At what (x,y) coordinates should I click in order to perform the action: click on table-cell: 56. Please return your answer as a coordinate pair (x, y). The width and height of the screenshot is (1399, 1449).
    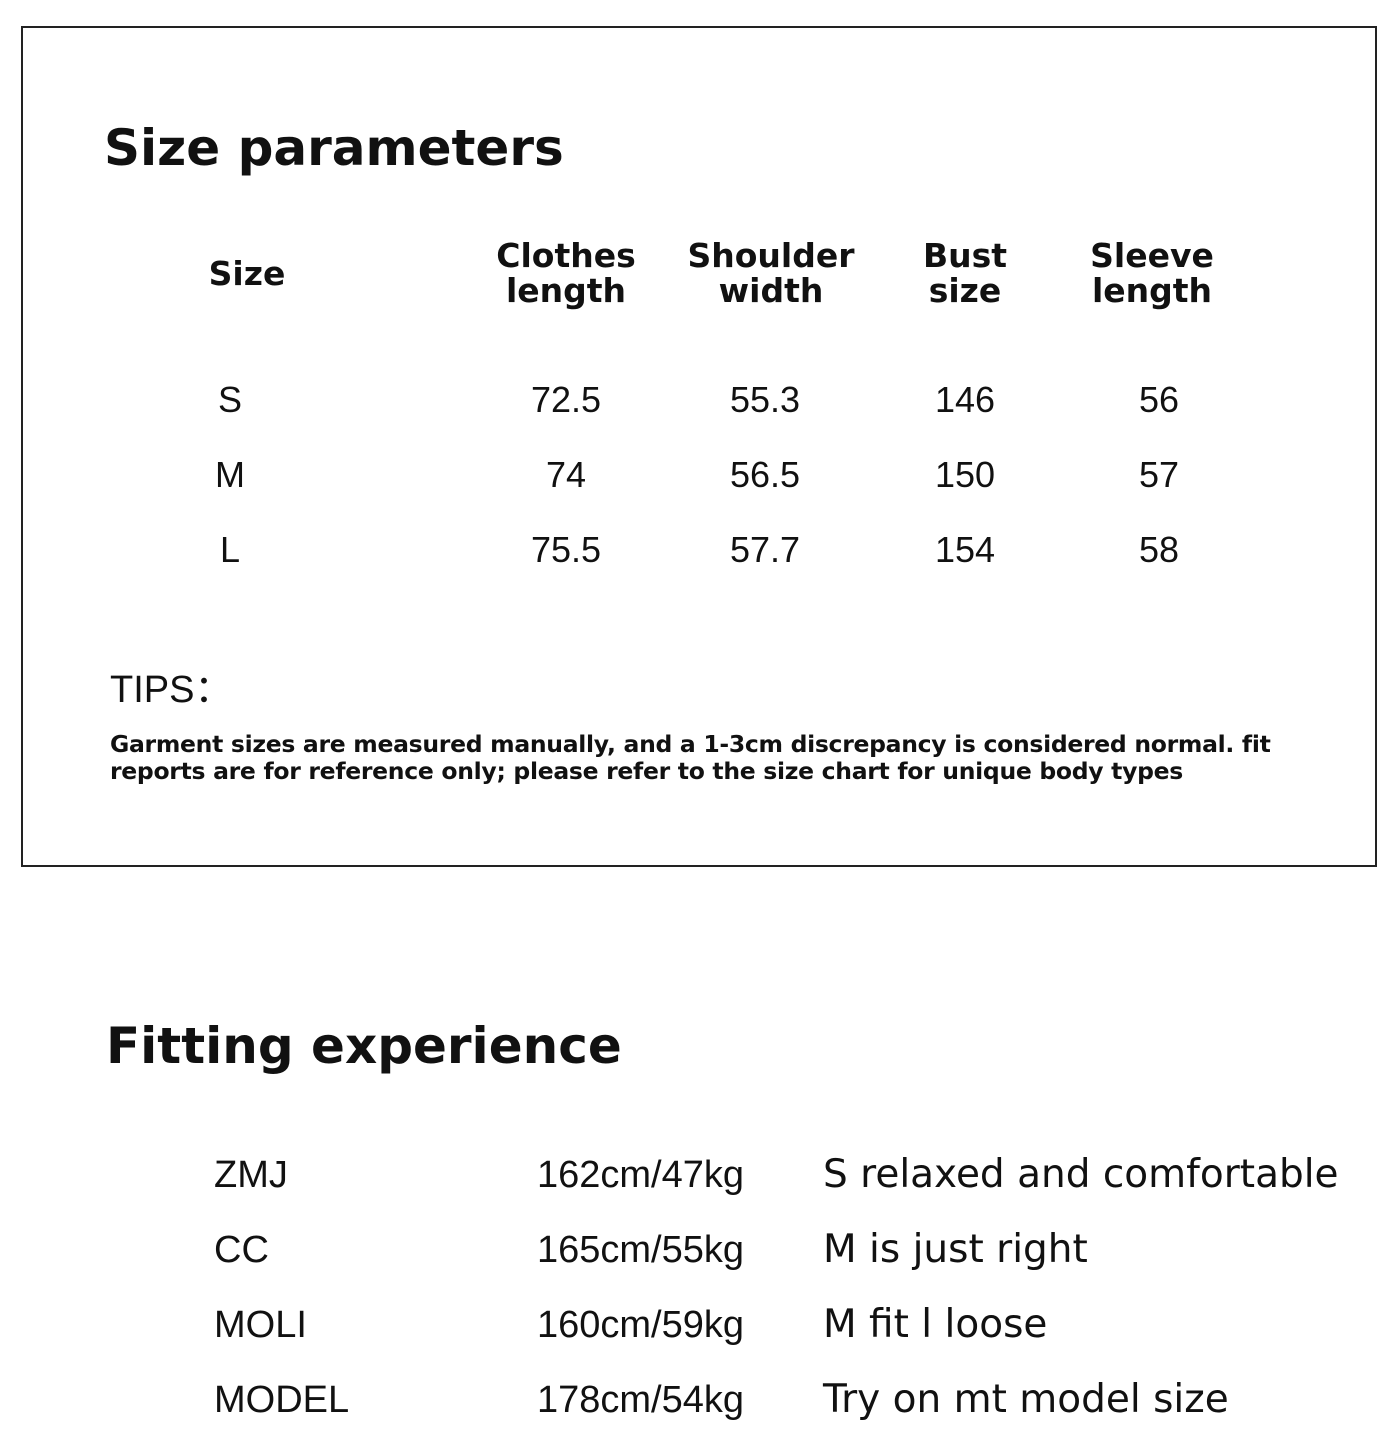
    Looking at the image, I should click on (1159, 399).